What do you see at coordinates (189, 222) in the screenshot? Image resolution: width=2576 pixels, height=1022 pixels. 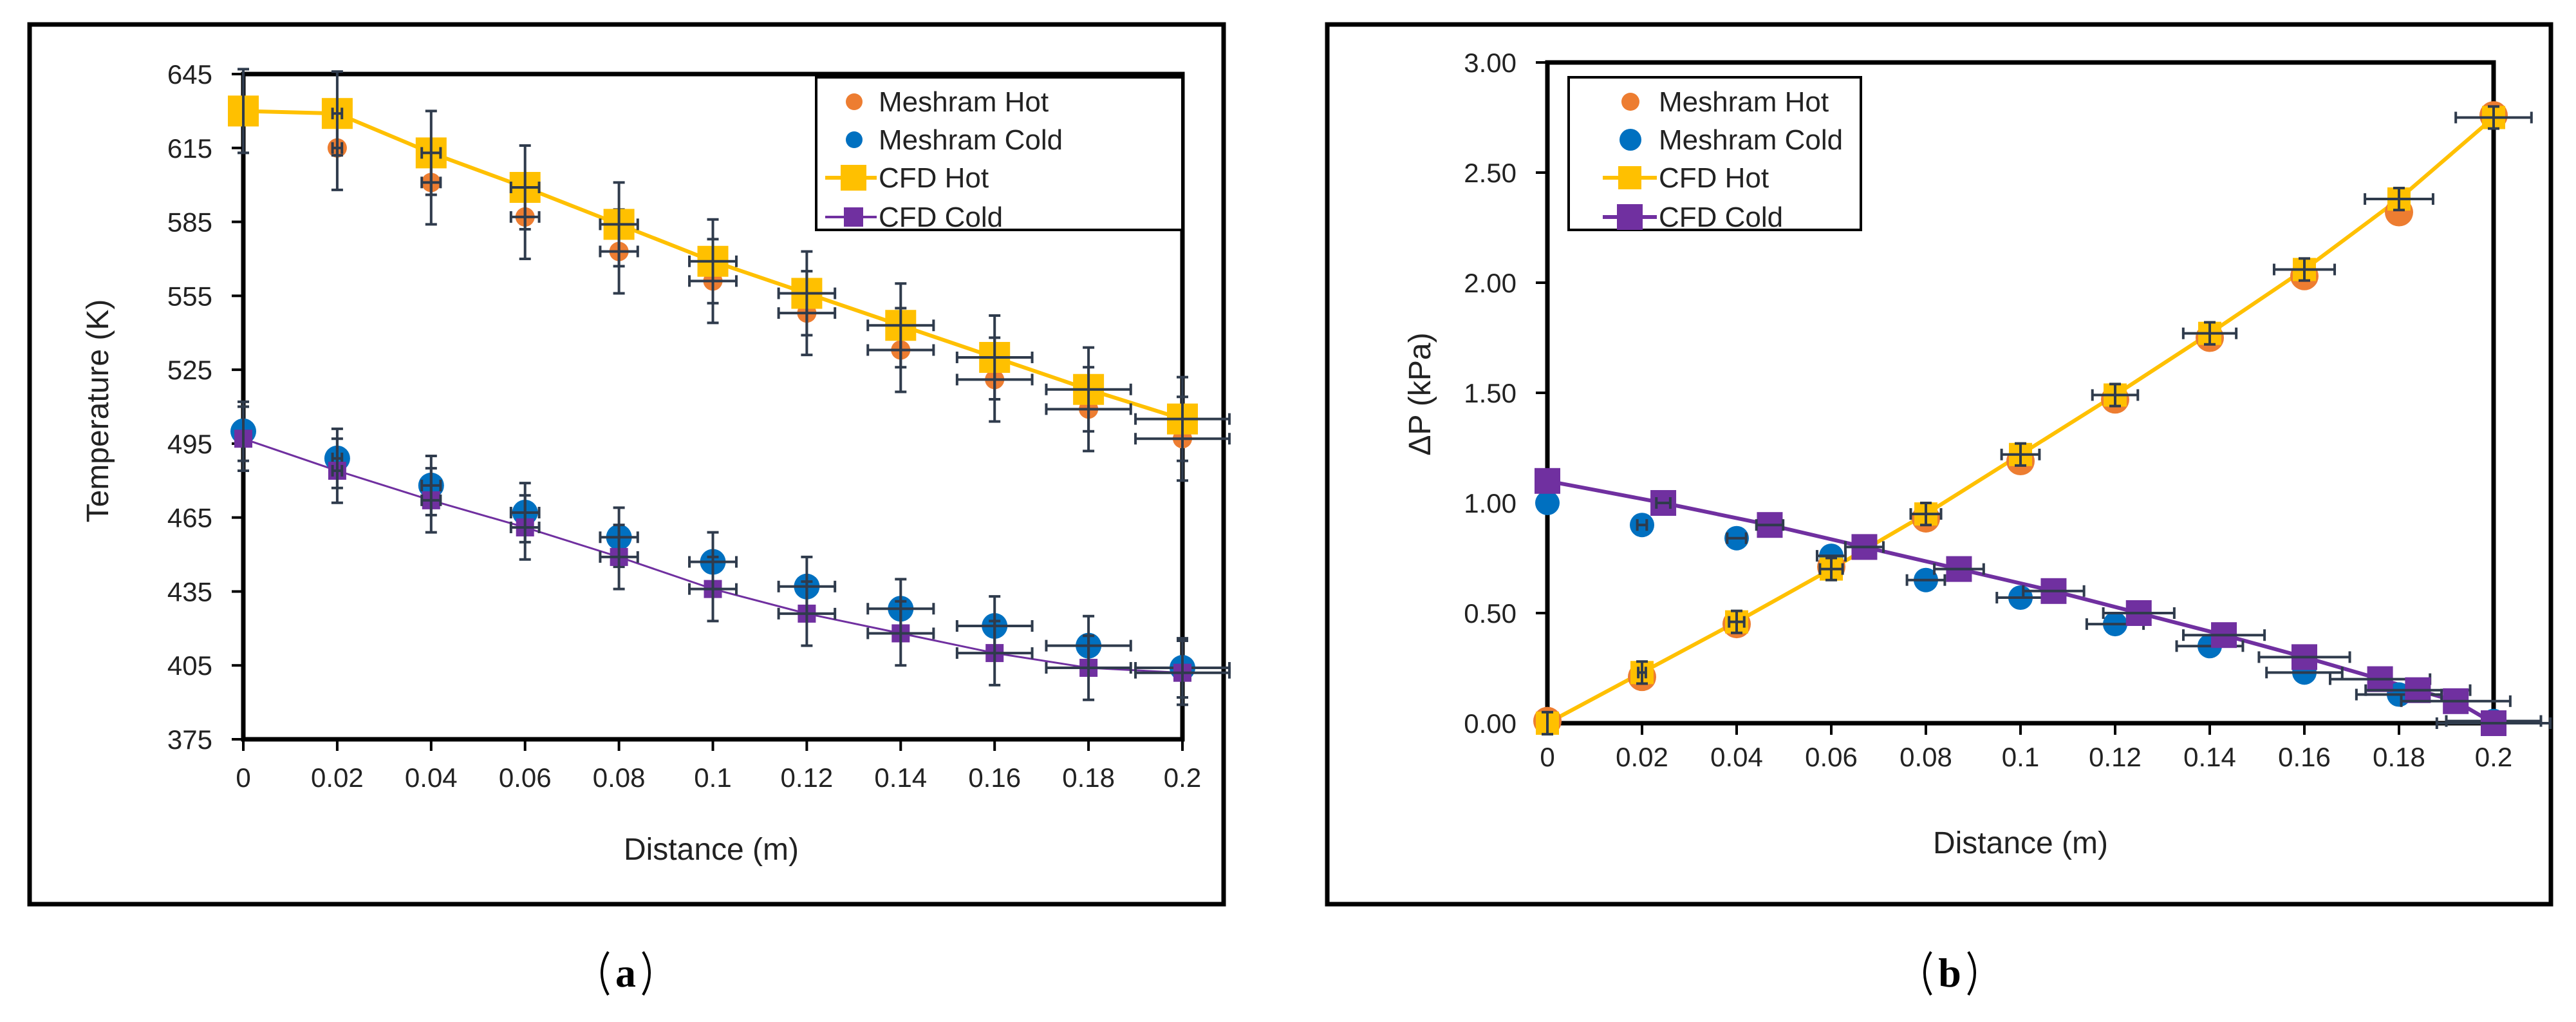 I see `y-tick-label: 585` at bounding box center [189, 222].